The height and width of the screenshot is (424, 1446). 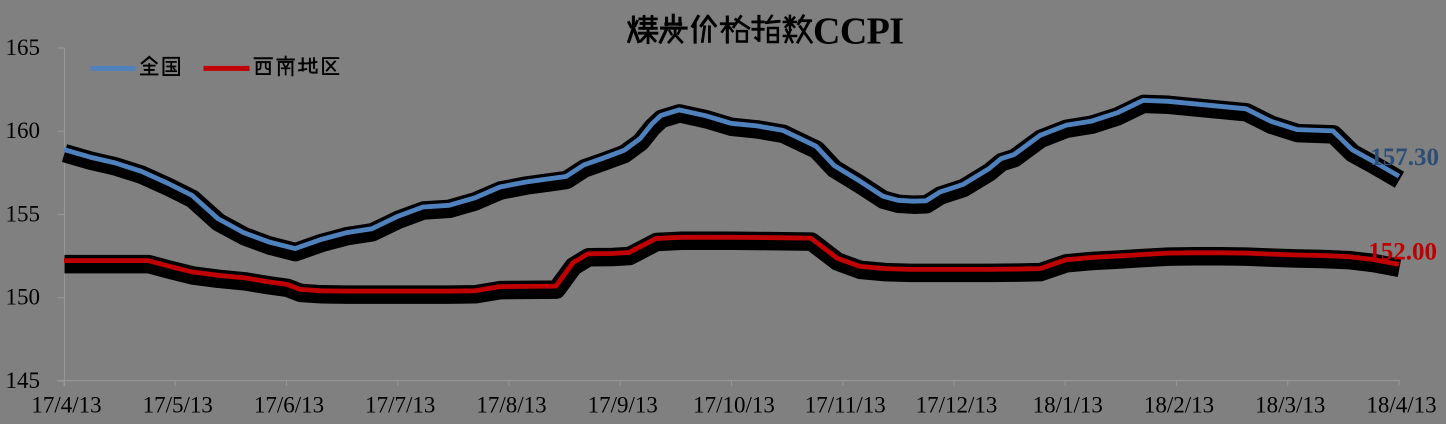 I want to click on svg-text: 18/1/13, so click(x=1068, y=405).